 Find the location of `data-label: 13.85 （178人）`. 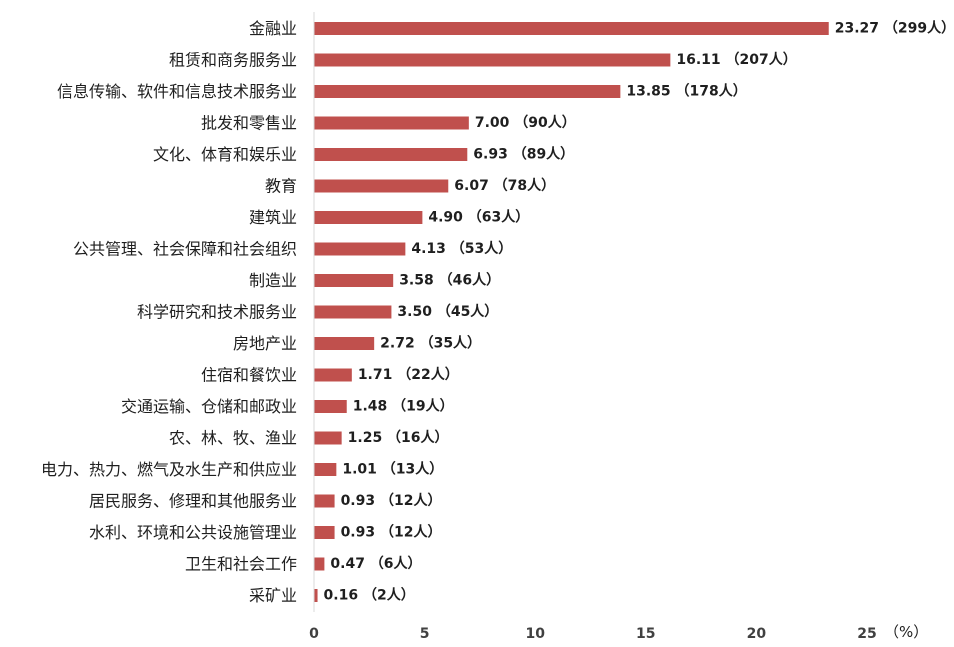

data-label: 13.85 （178人） is located at coordinates (686, 91).